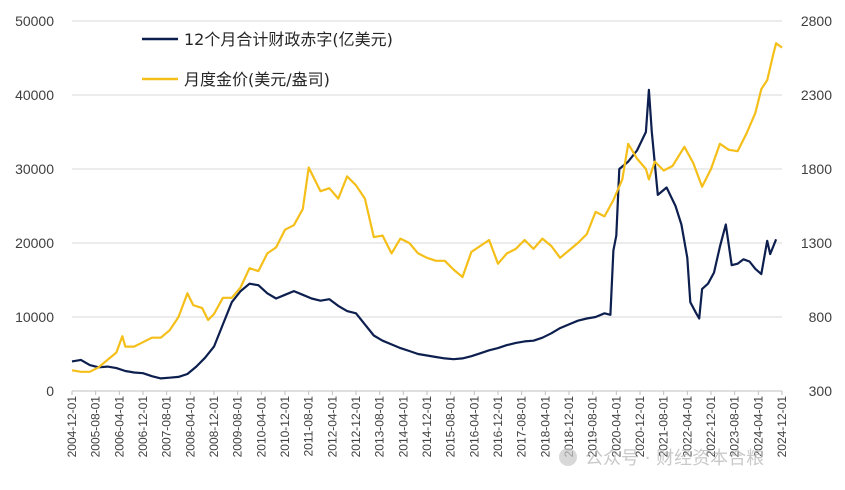 The image size is (845, 490). Describe the element at coordinates (403, 427) in the screenshot. I see `x-tick-label: 2014-04-01` at that location.